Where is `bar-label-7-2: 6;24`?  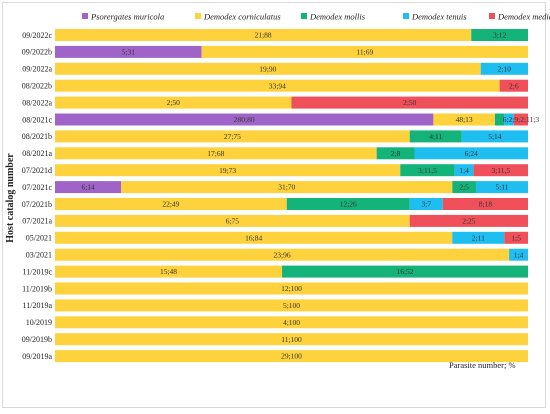
bar-label-7-2: 6;24 is located at coordinates (472, 153).